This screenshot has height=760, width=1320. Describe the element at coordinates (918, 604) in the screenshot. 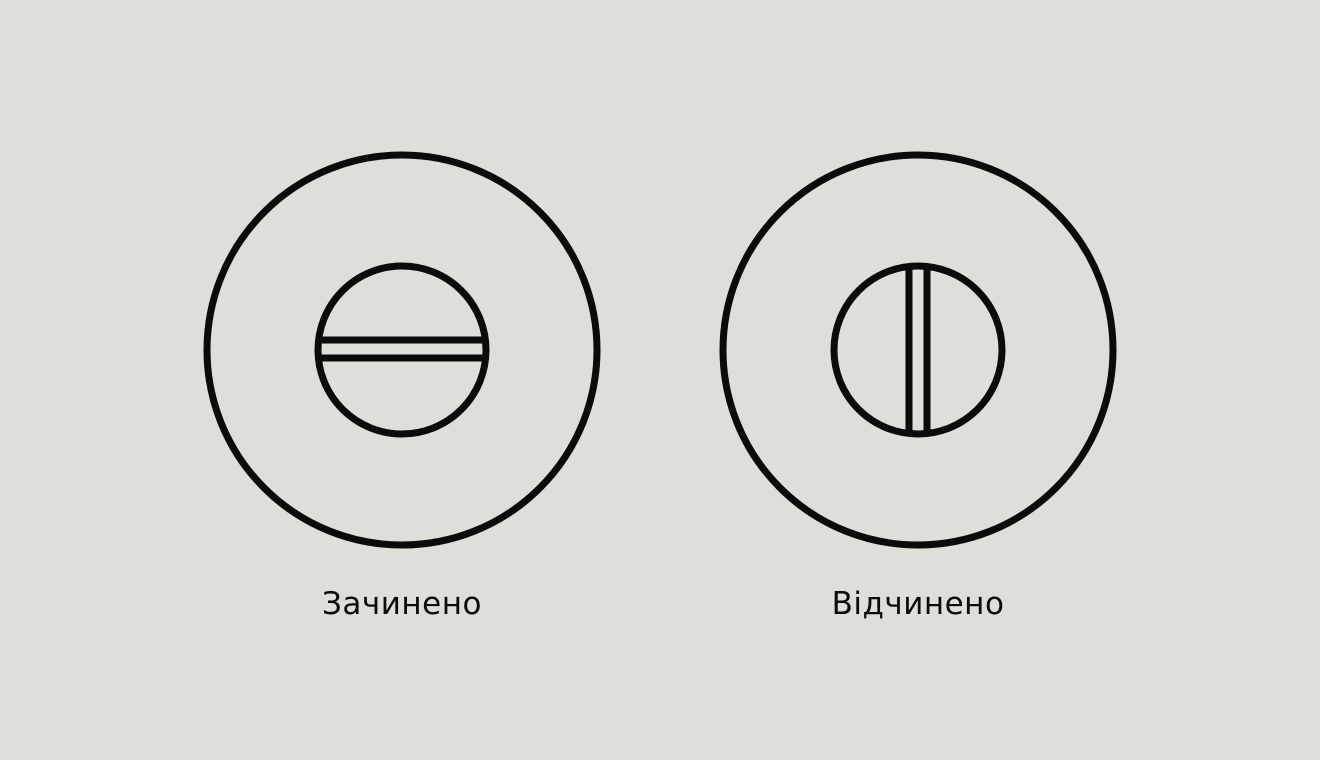

I see `open-label: Відчинено` at that location.